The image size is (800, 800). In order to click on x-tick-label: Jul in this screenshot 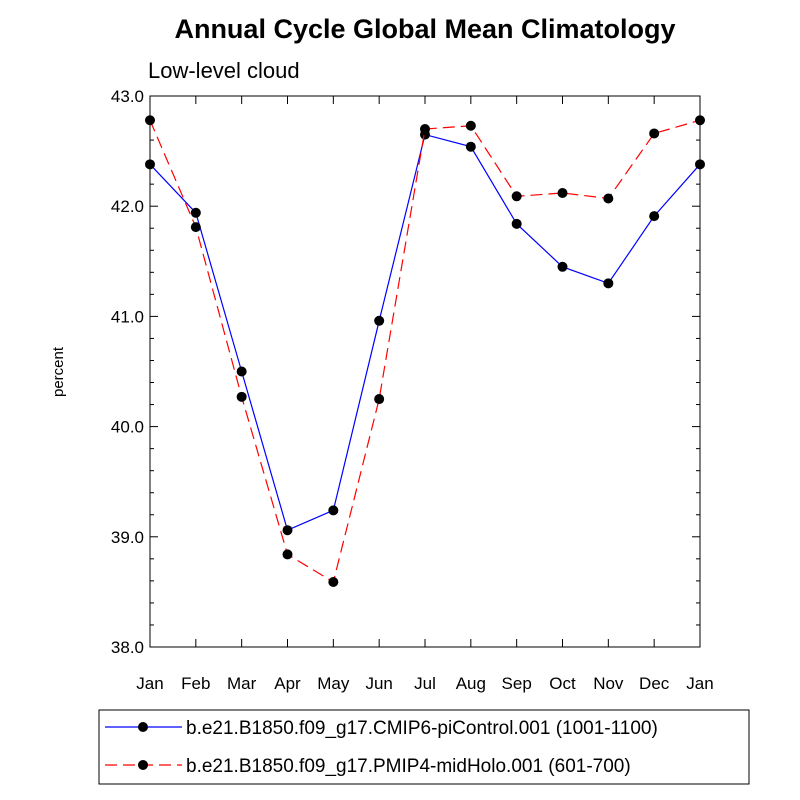, I will do `click(425, 683)`.